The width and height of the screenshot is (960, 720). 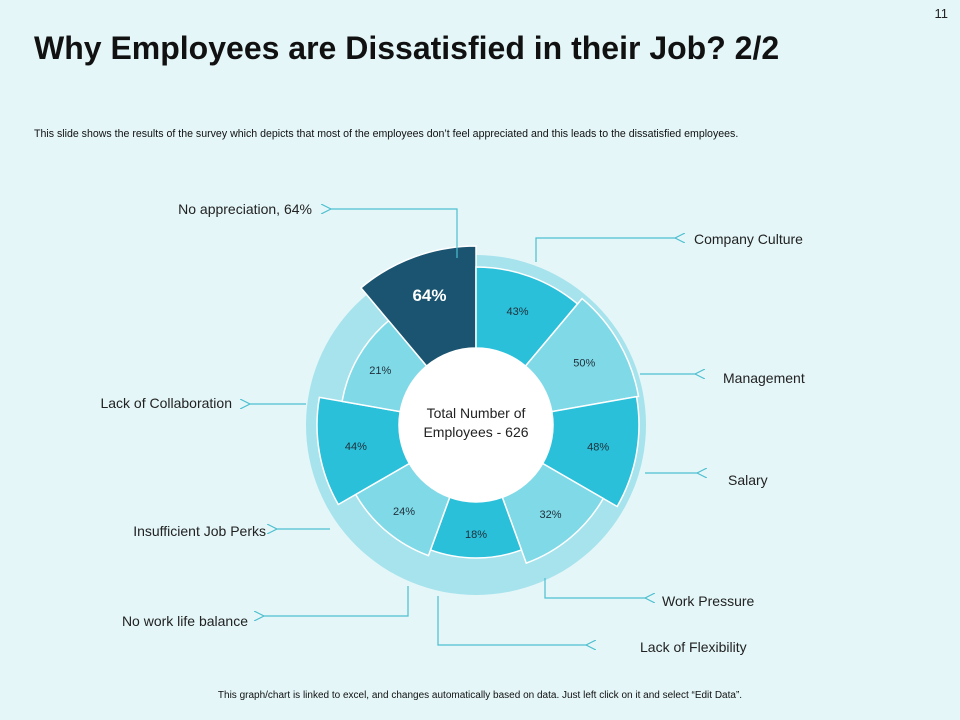 What do you see at coordinates (708, 601) in the screenshot?
I see `callout-work-pressure: Work Pressure` at bounding box center [708, 601].